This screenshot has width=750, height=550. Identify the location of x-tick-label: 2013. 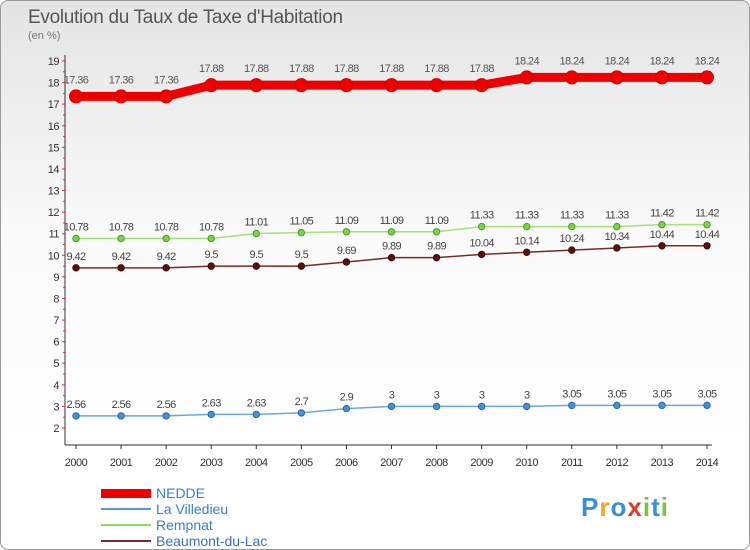
(662, 463).